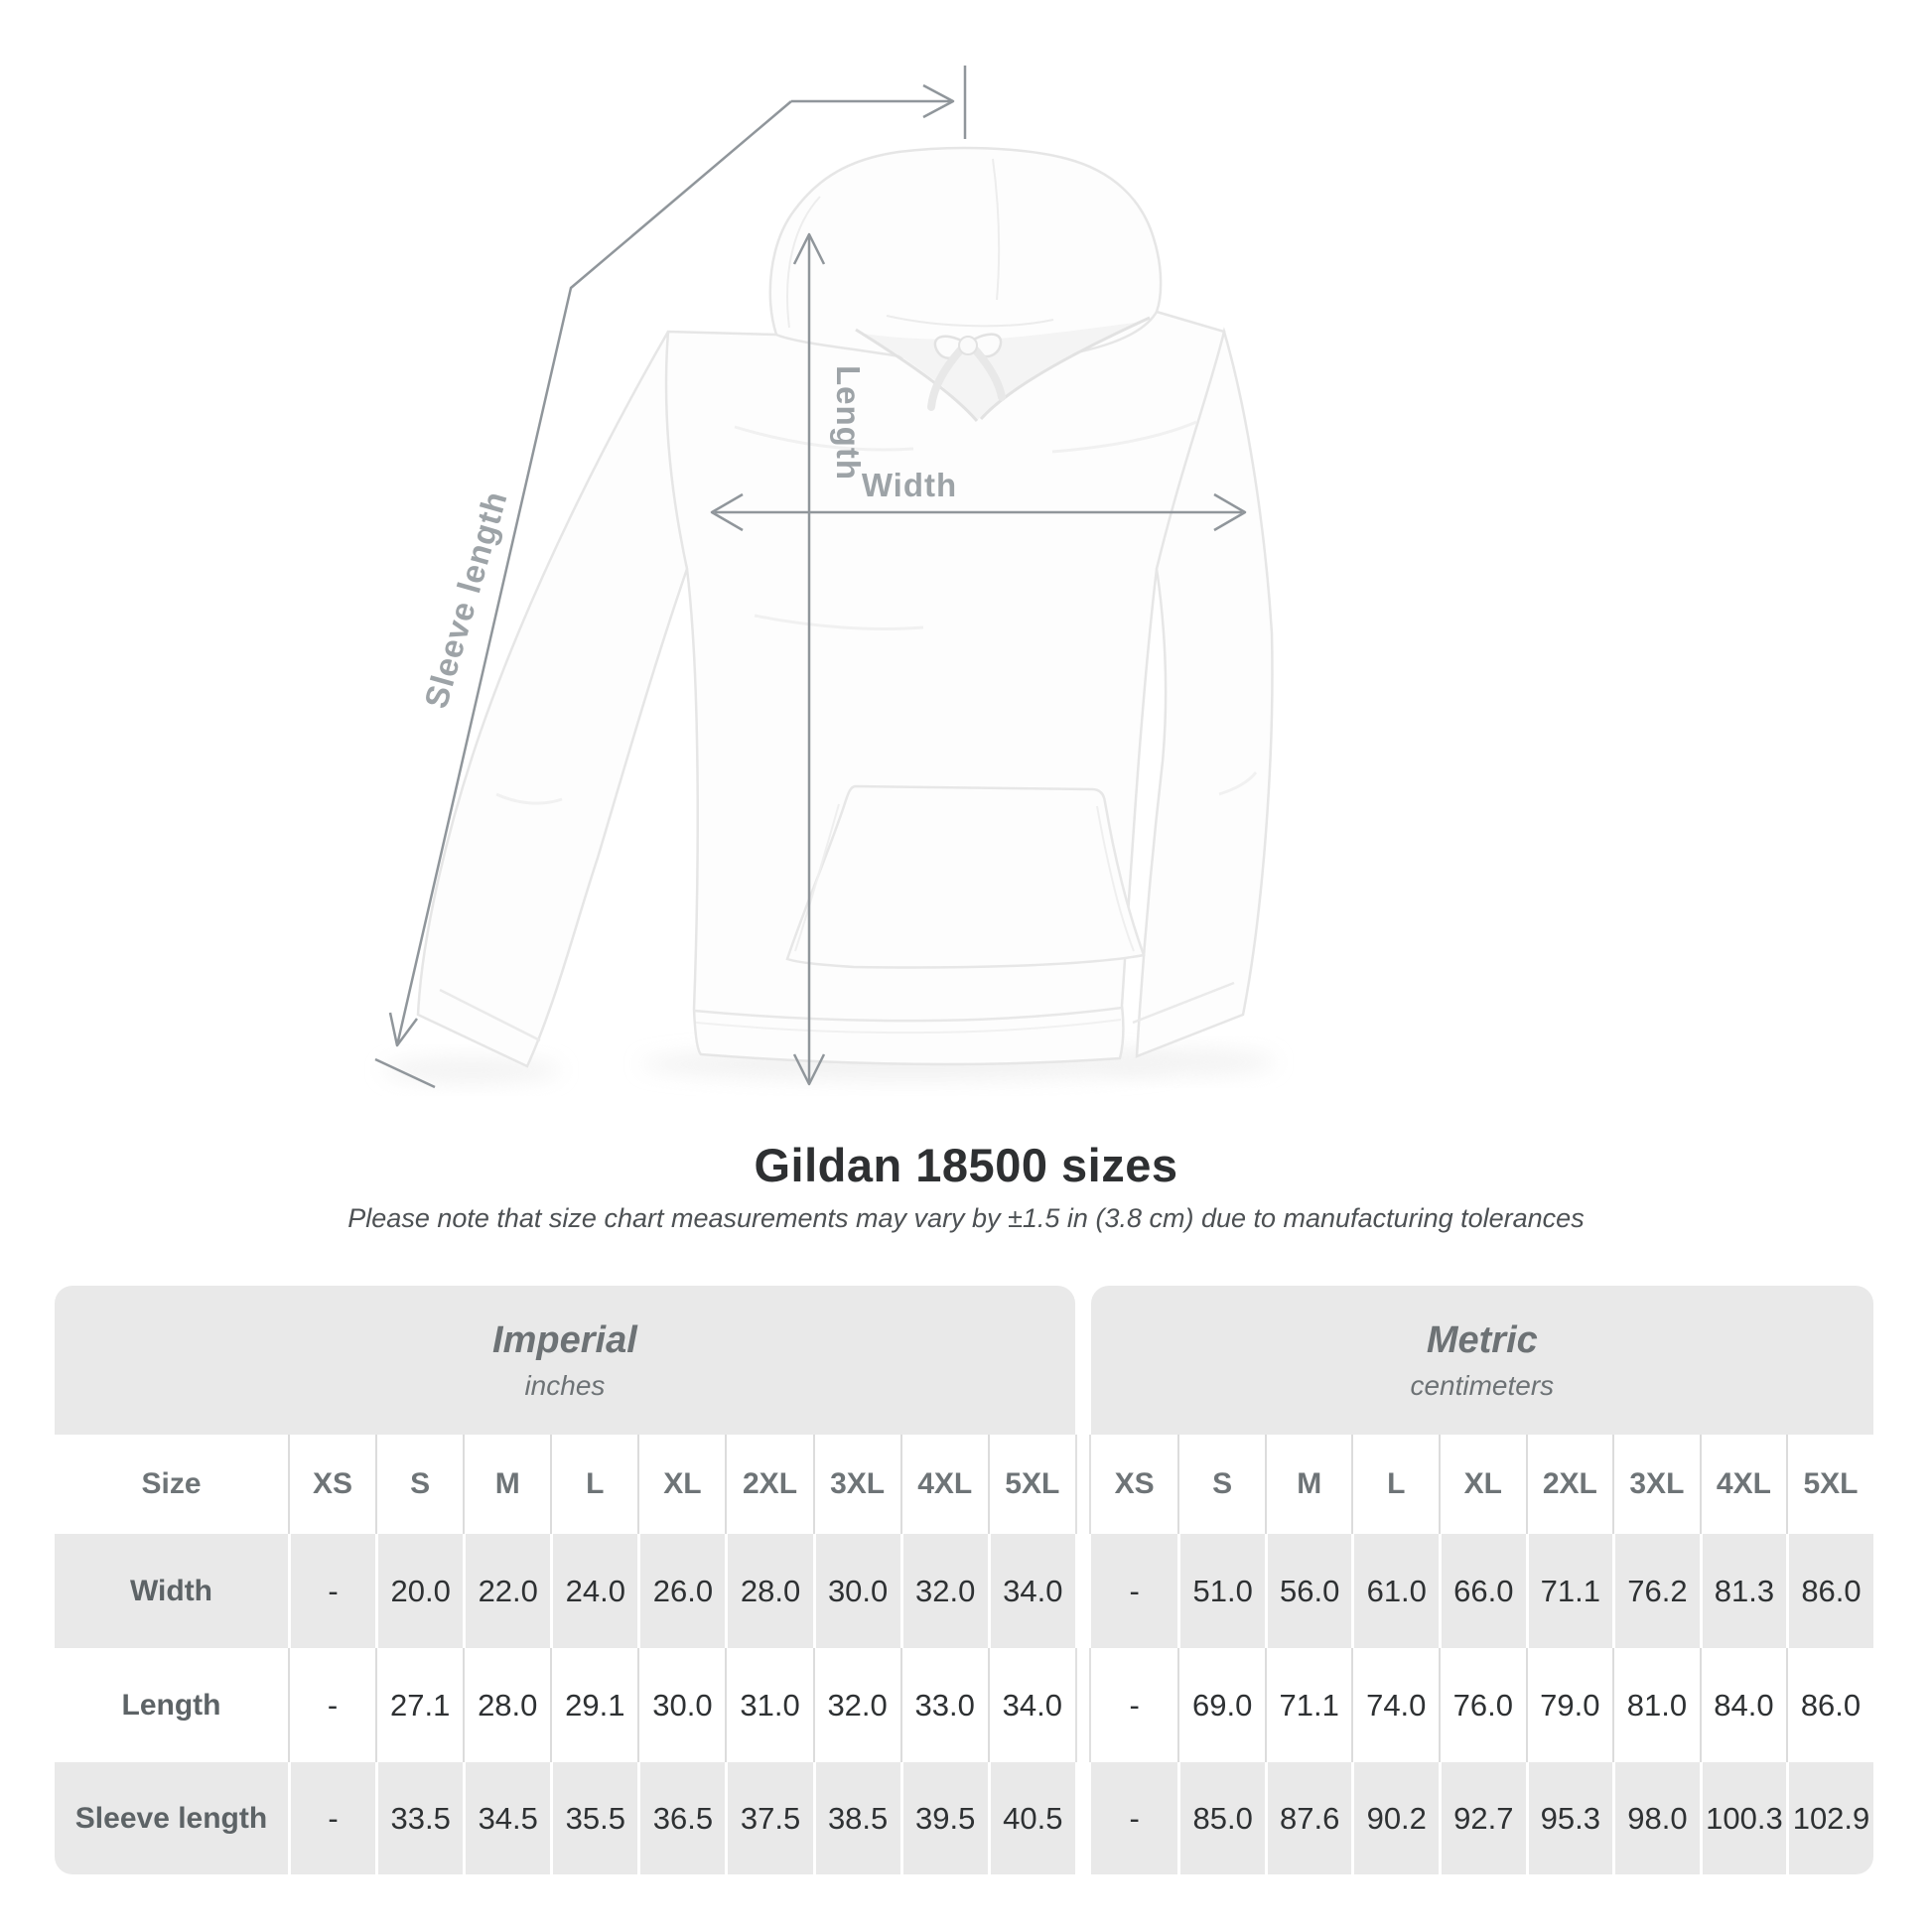 The image size is (1932, 1932). What do you see at coordinates (594, 1591) in the screenshot?
I see `cell-imperial-width-l: 24.0` at bounding box center [594, 1591].